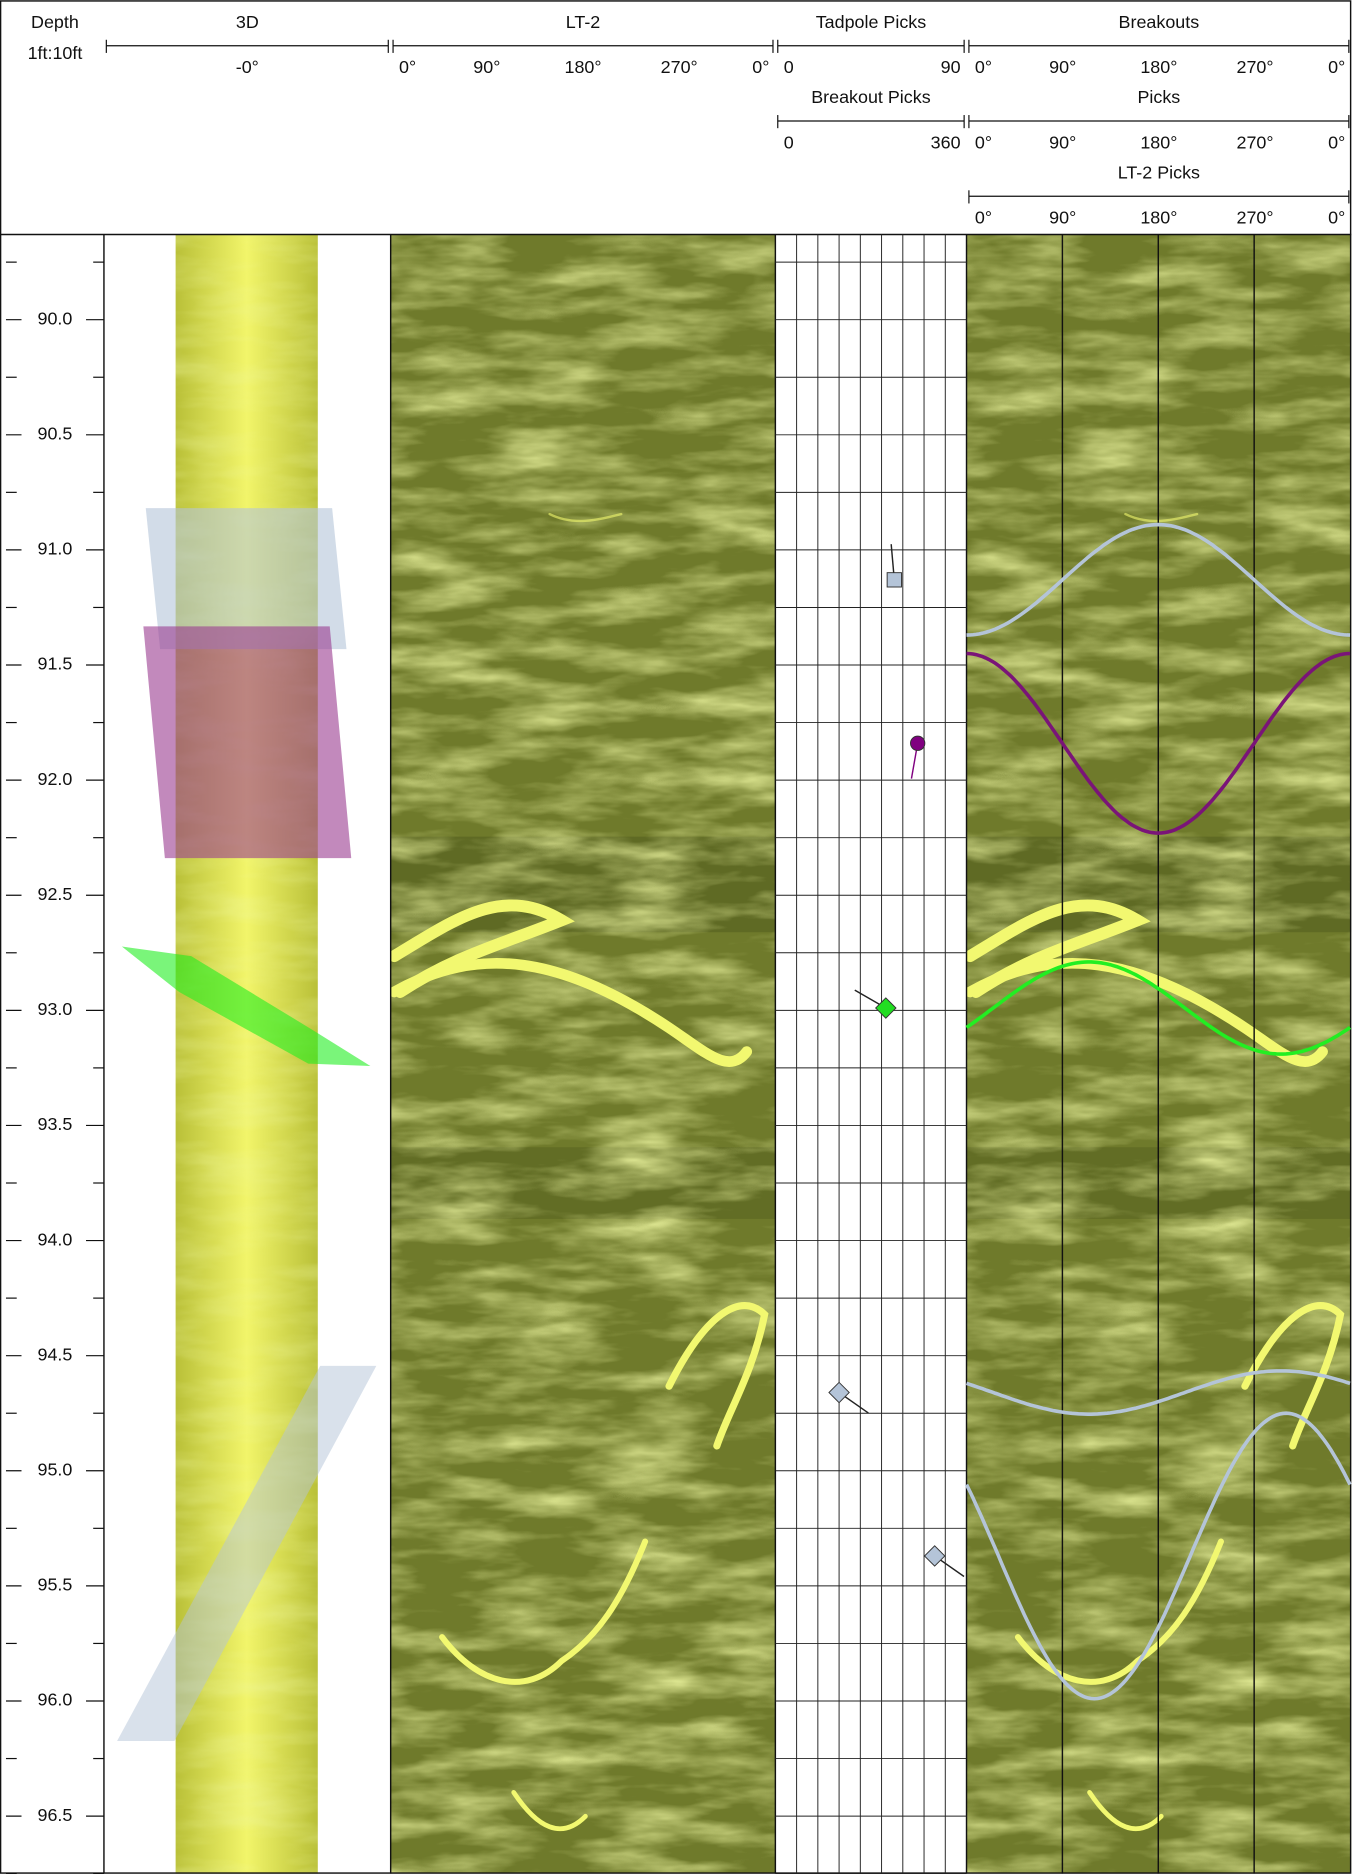  Describe the element at coordinates (55, 549) in the screenshot. I see `depth-label: 91.0` at that location.